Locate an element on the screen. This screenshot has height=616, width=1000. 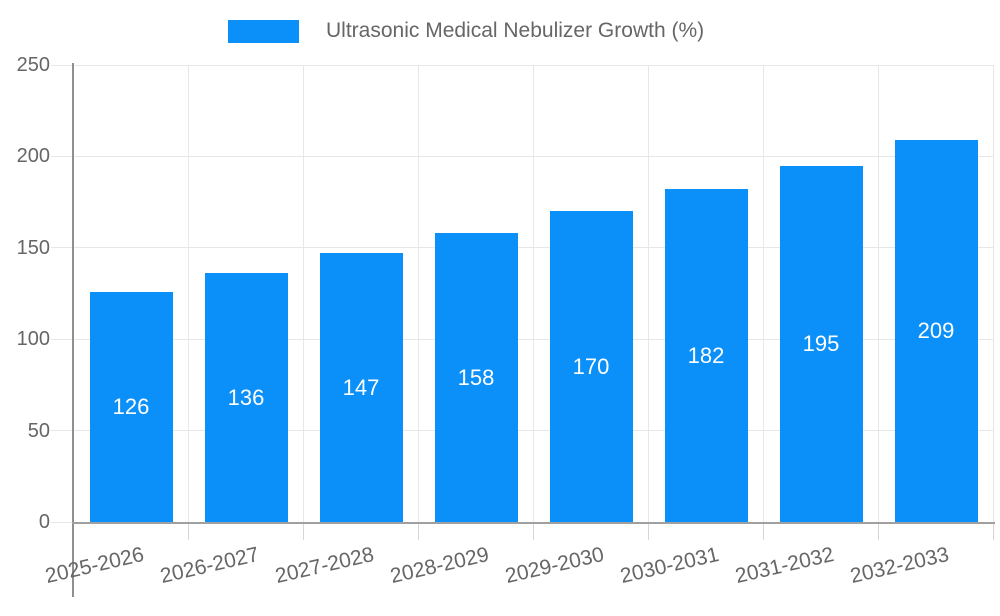
legend: Ultrasonic Medical Nebulizer Growth (%) is located at coordinates (466, 31).